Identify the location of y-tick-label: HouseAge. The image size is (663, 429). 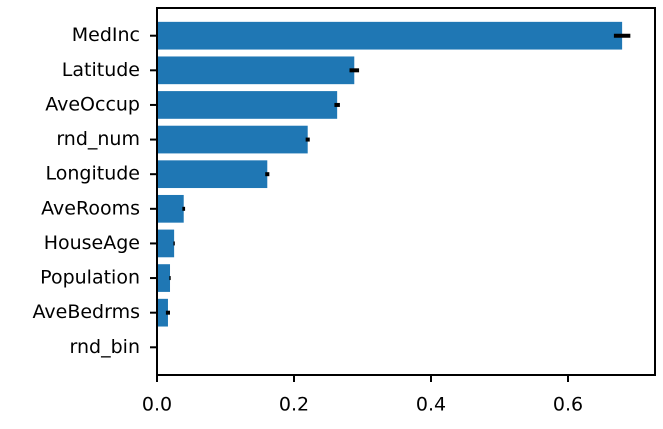
(92, 243).